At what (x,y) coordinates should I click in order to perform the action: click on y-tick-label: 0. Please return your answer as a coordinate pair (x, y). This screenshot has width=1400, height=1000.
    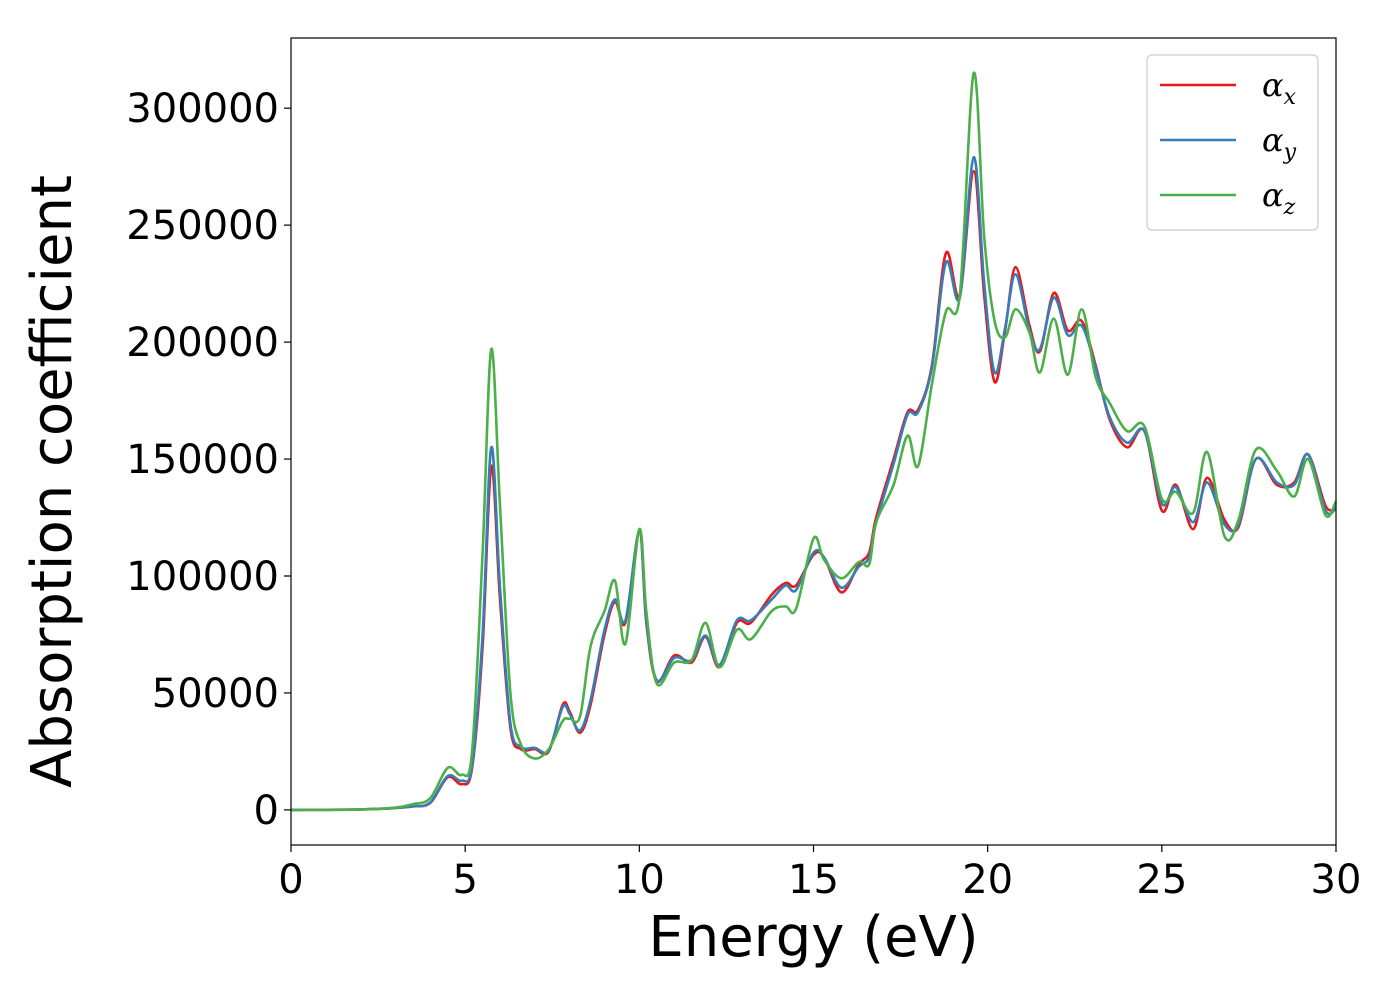
    Looking at the image, I should click on (266, 811).